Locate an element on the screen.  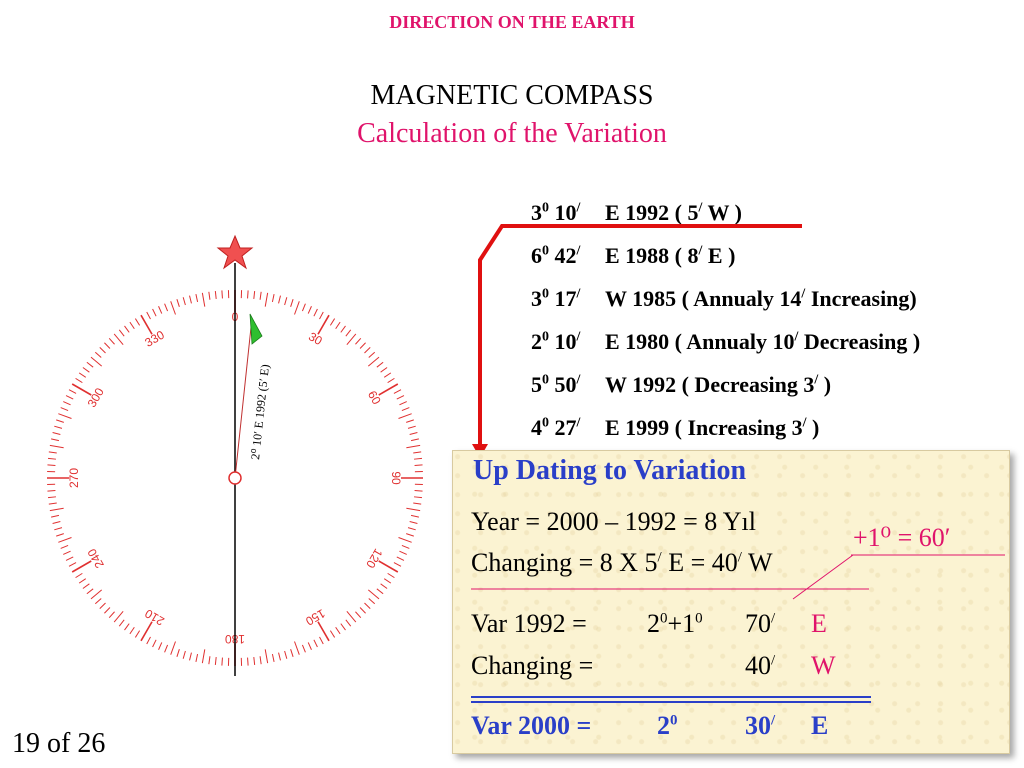
ring-label: 330 is located at coordinates (154, 338).